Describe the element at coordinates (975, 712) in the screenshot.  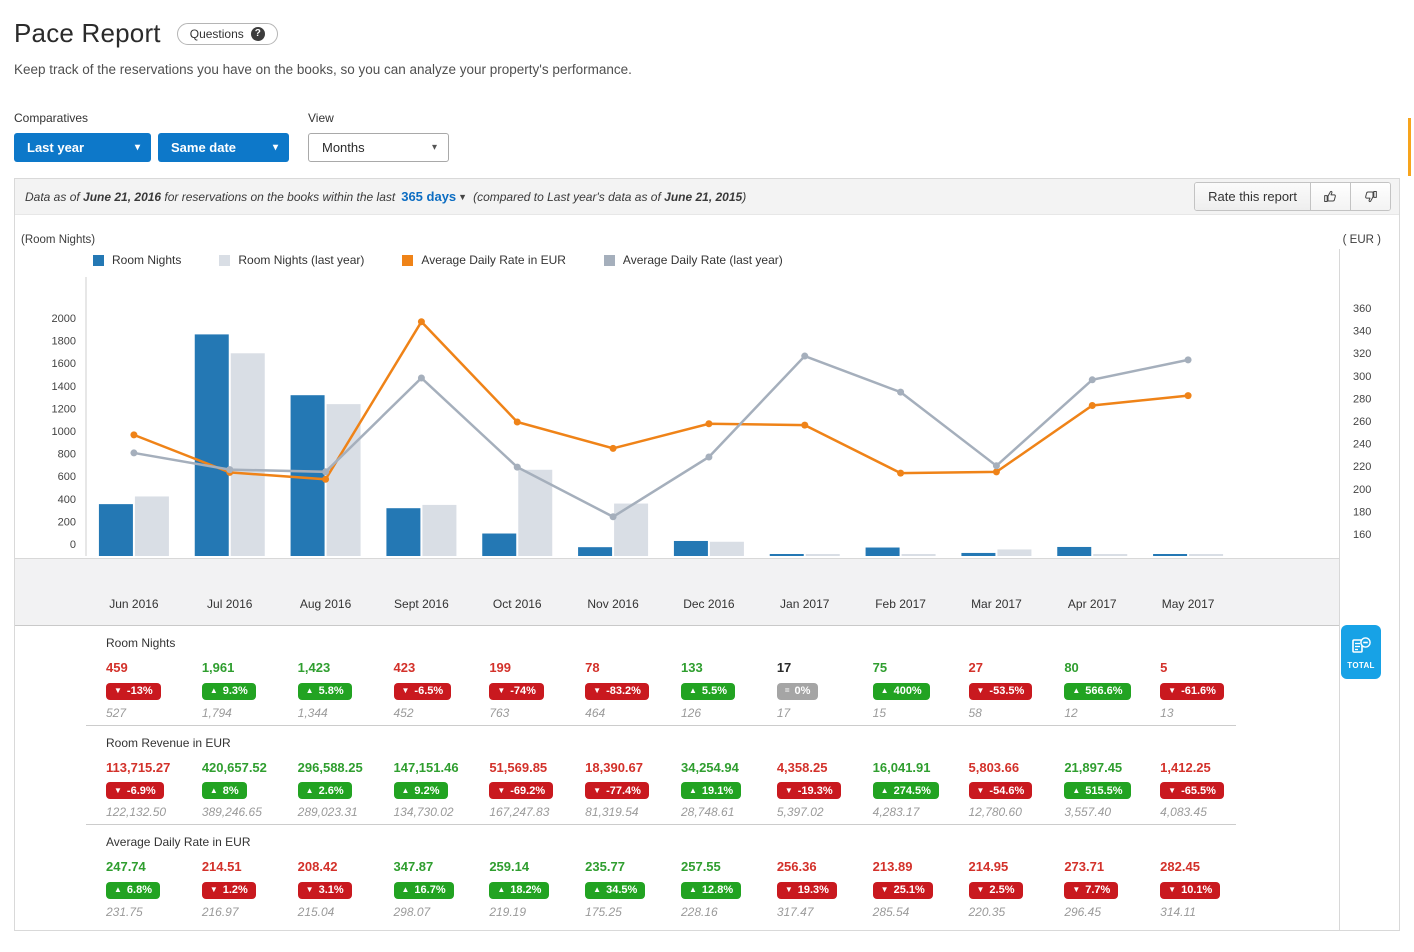
I see `last-year-value: 58` at that location.